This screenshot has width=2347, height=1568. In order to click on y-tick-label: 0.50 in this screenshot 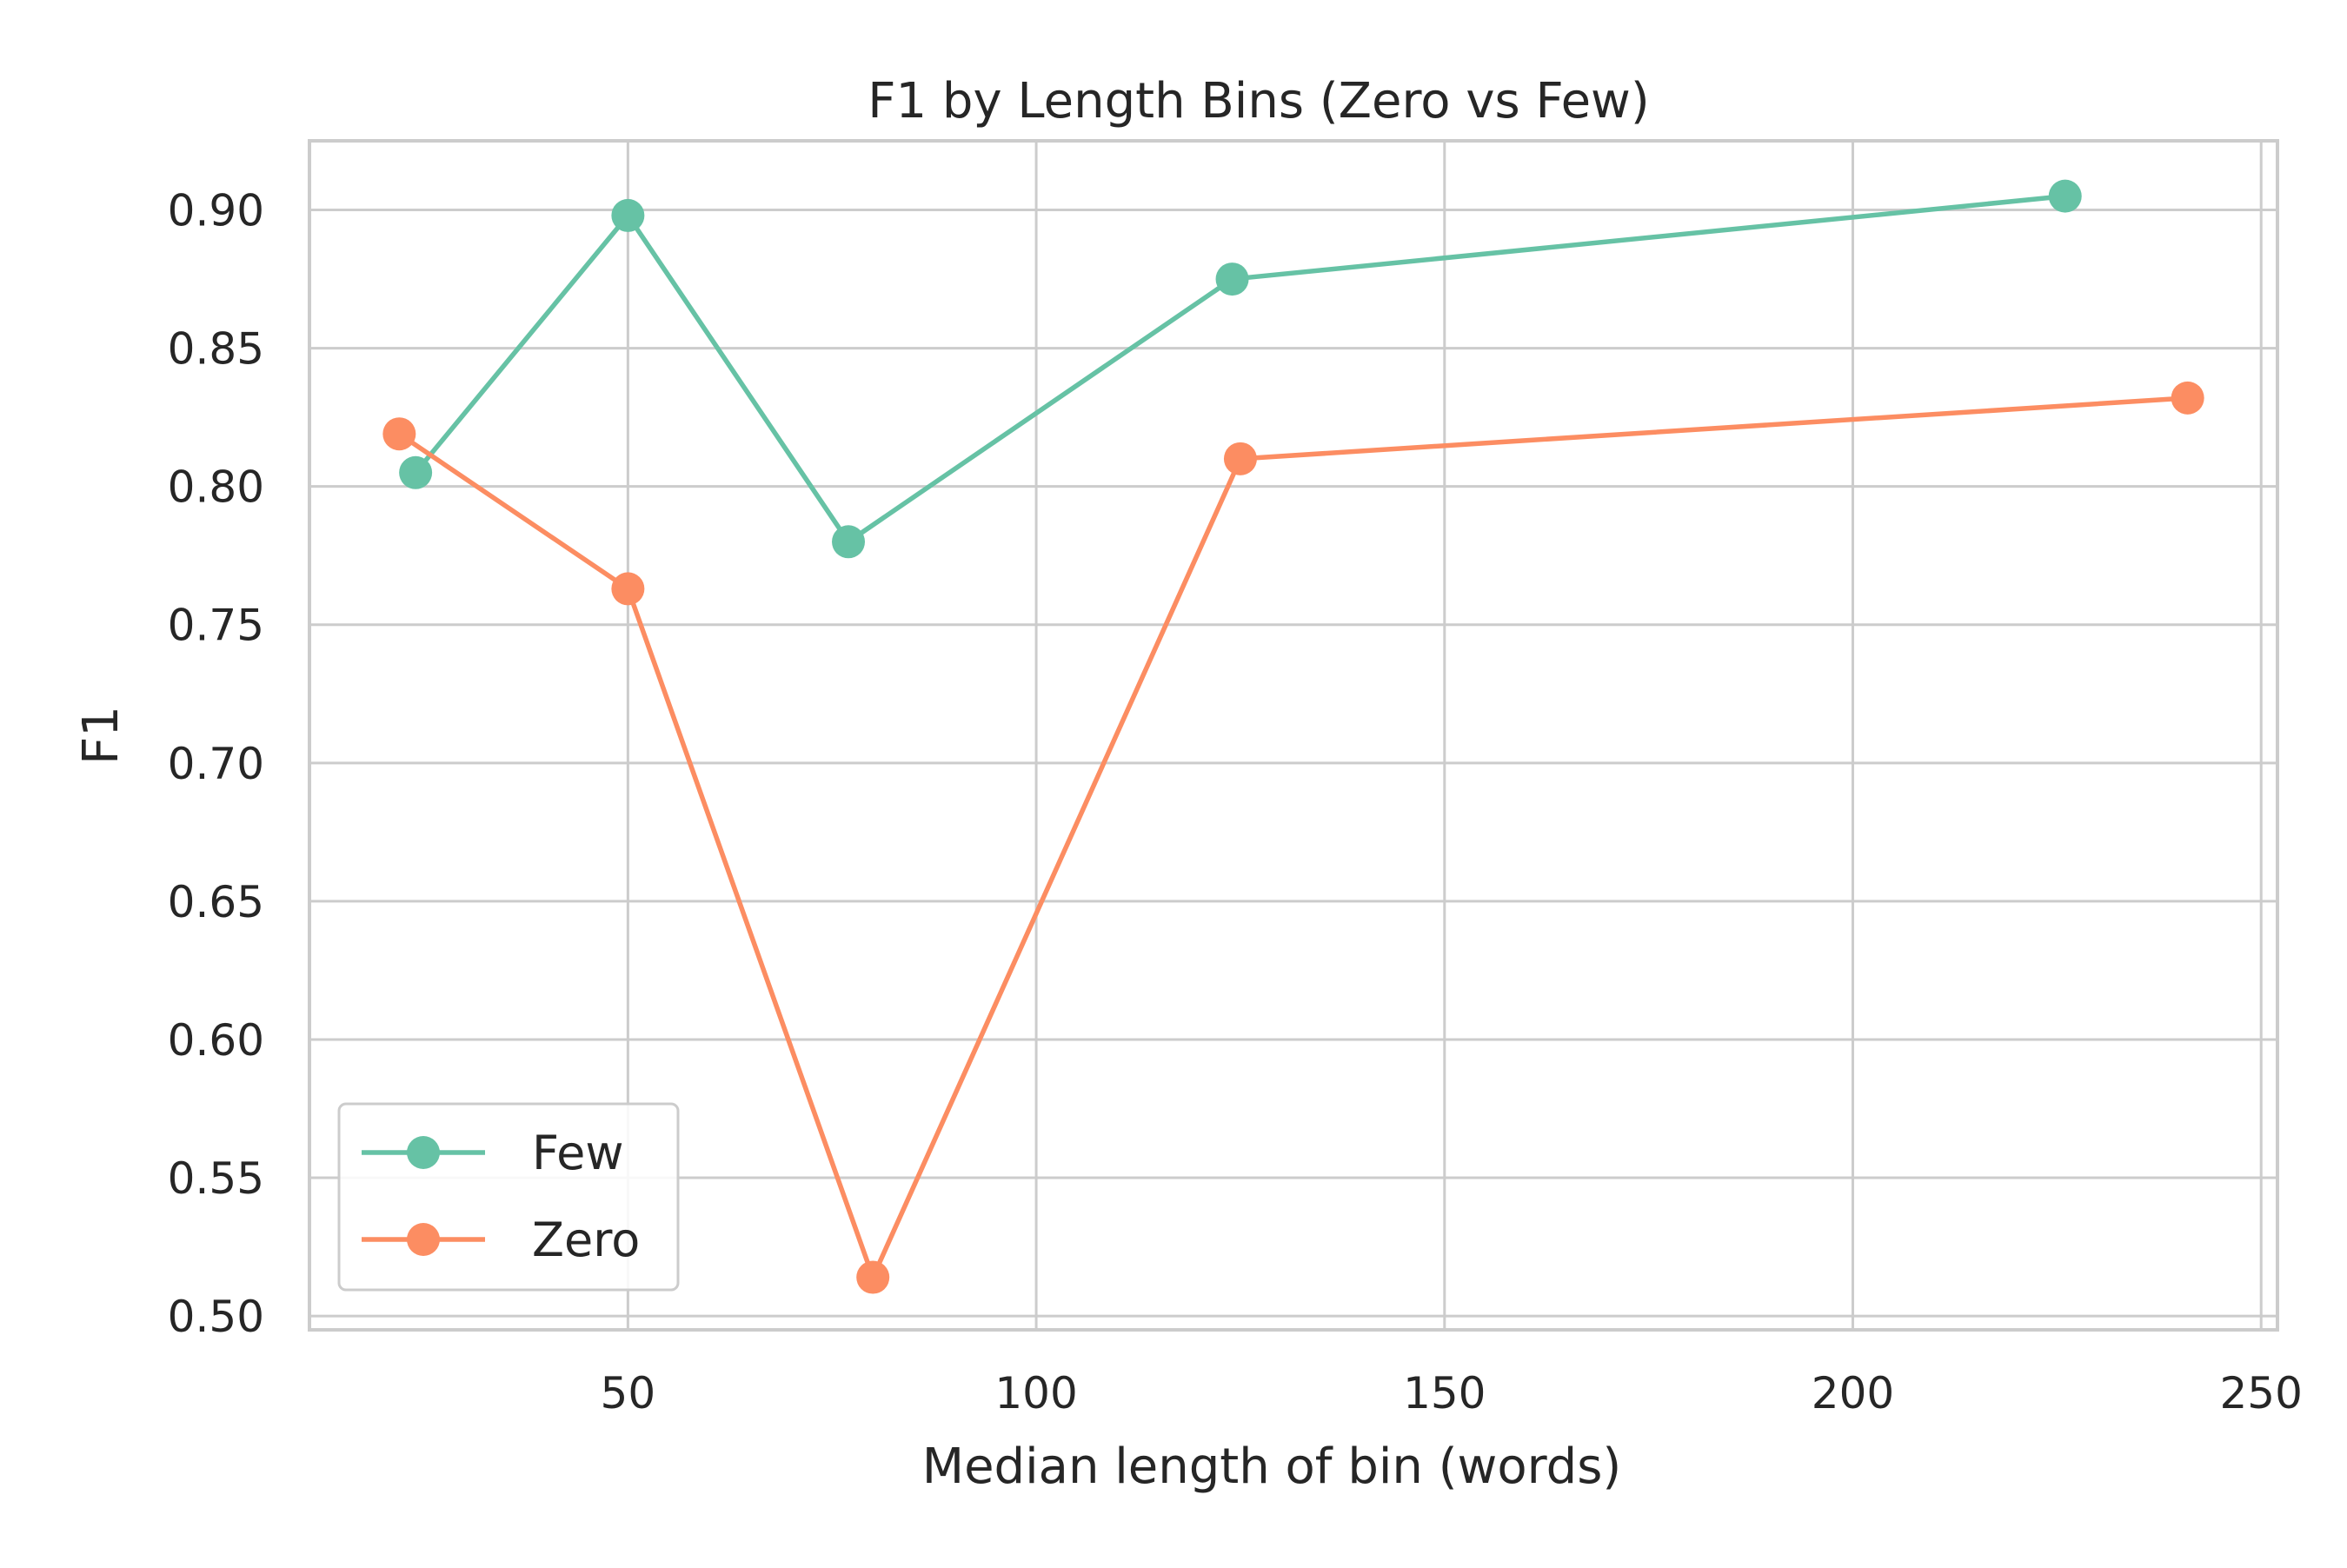, I will do `click(216, 1317)`.